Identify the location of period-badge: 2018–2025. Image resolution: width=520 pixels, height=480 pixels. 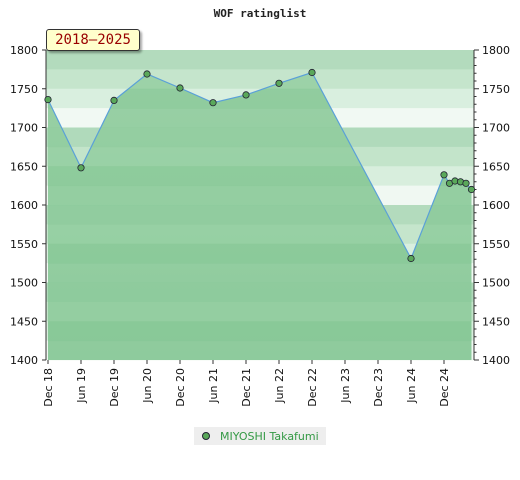
(93, 40).